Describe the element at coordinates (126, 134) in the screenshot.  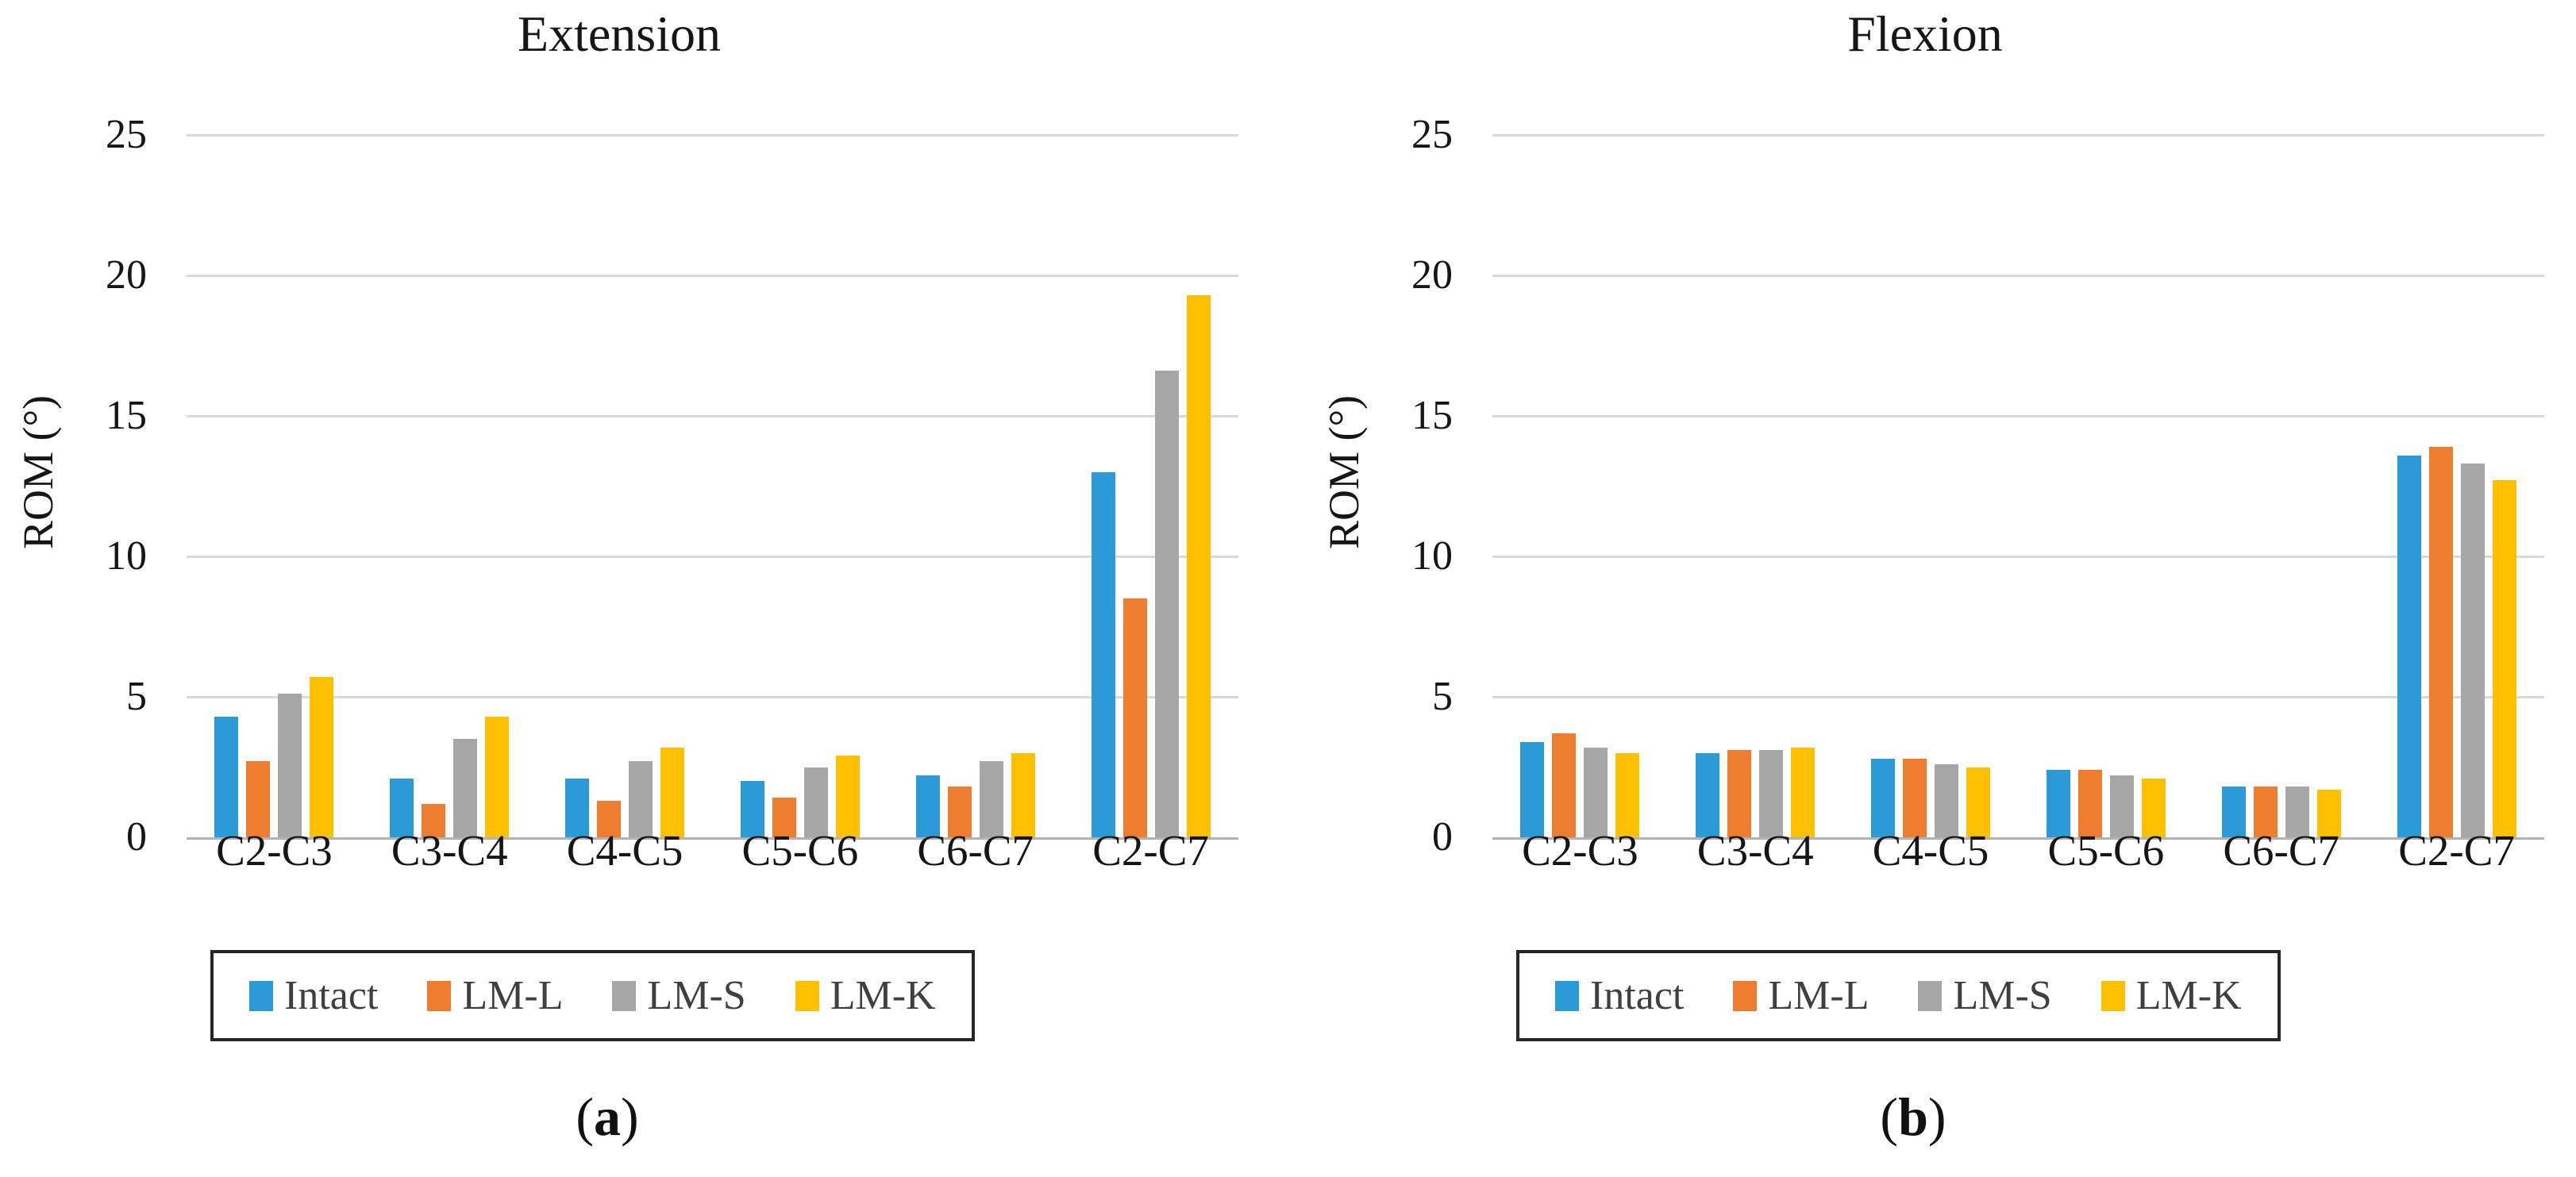
I see `y-tick-label-25: 25` at that location.